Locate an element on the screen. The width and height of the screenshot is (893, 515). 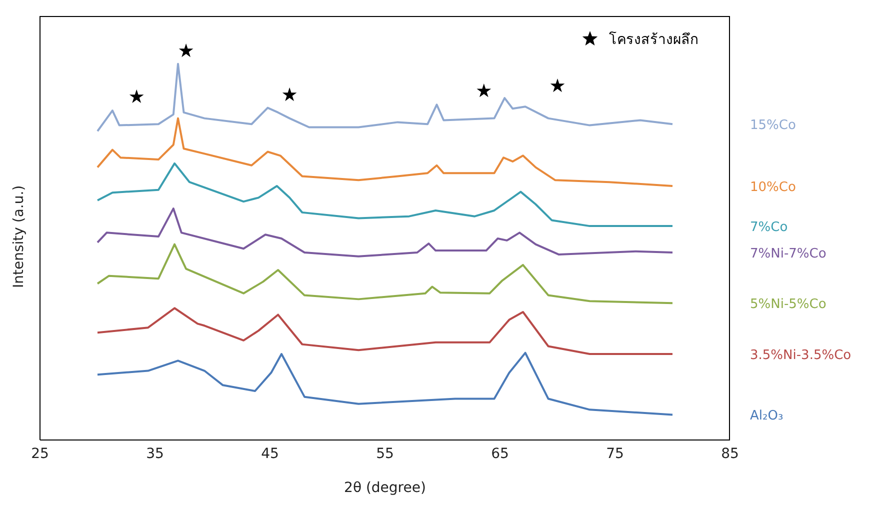
text: 7%Ni-7%Co is located at coordinates (788, 254).